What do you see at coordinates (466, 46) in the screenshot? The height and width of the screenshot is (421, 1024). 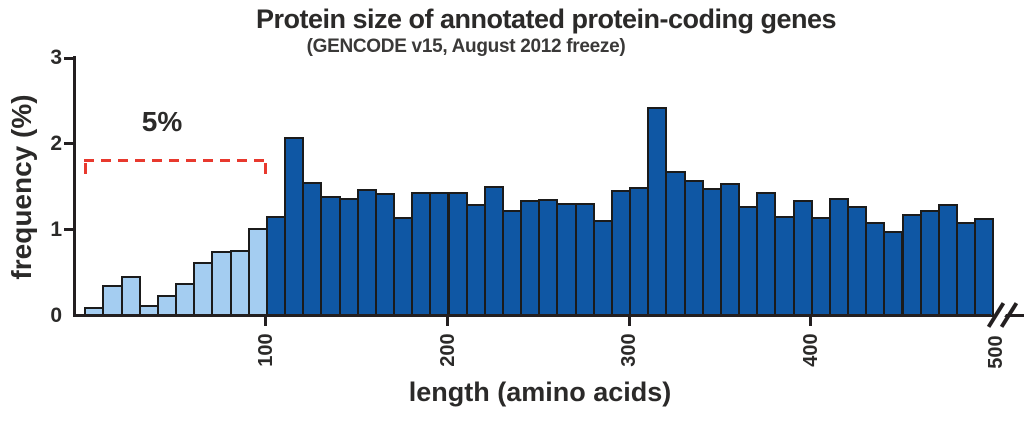 I see `chart-subtitle: (GENCODE v15, August 2012 freeze)` at bounding box center [466, 46].